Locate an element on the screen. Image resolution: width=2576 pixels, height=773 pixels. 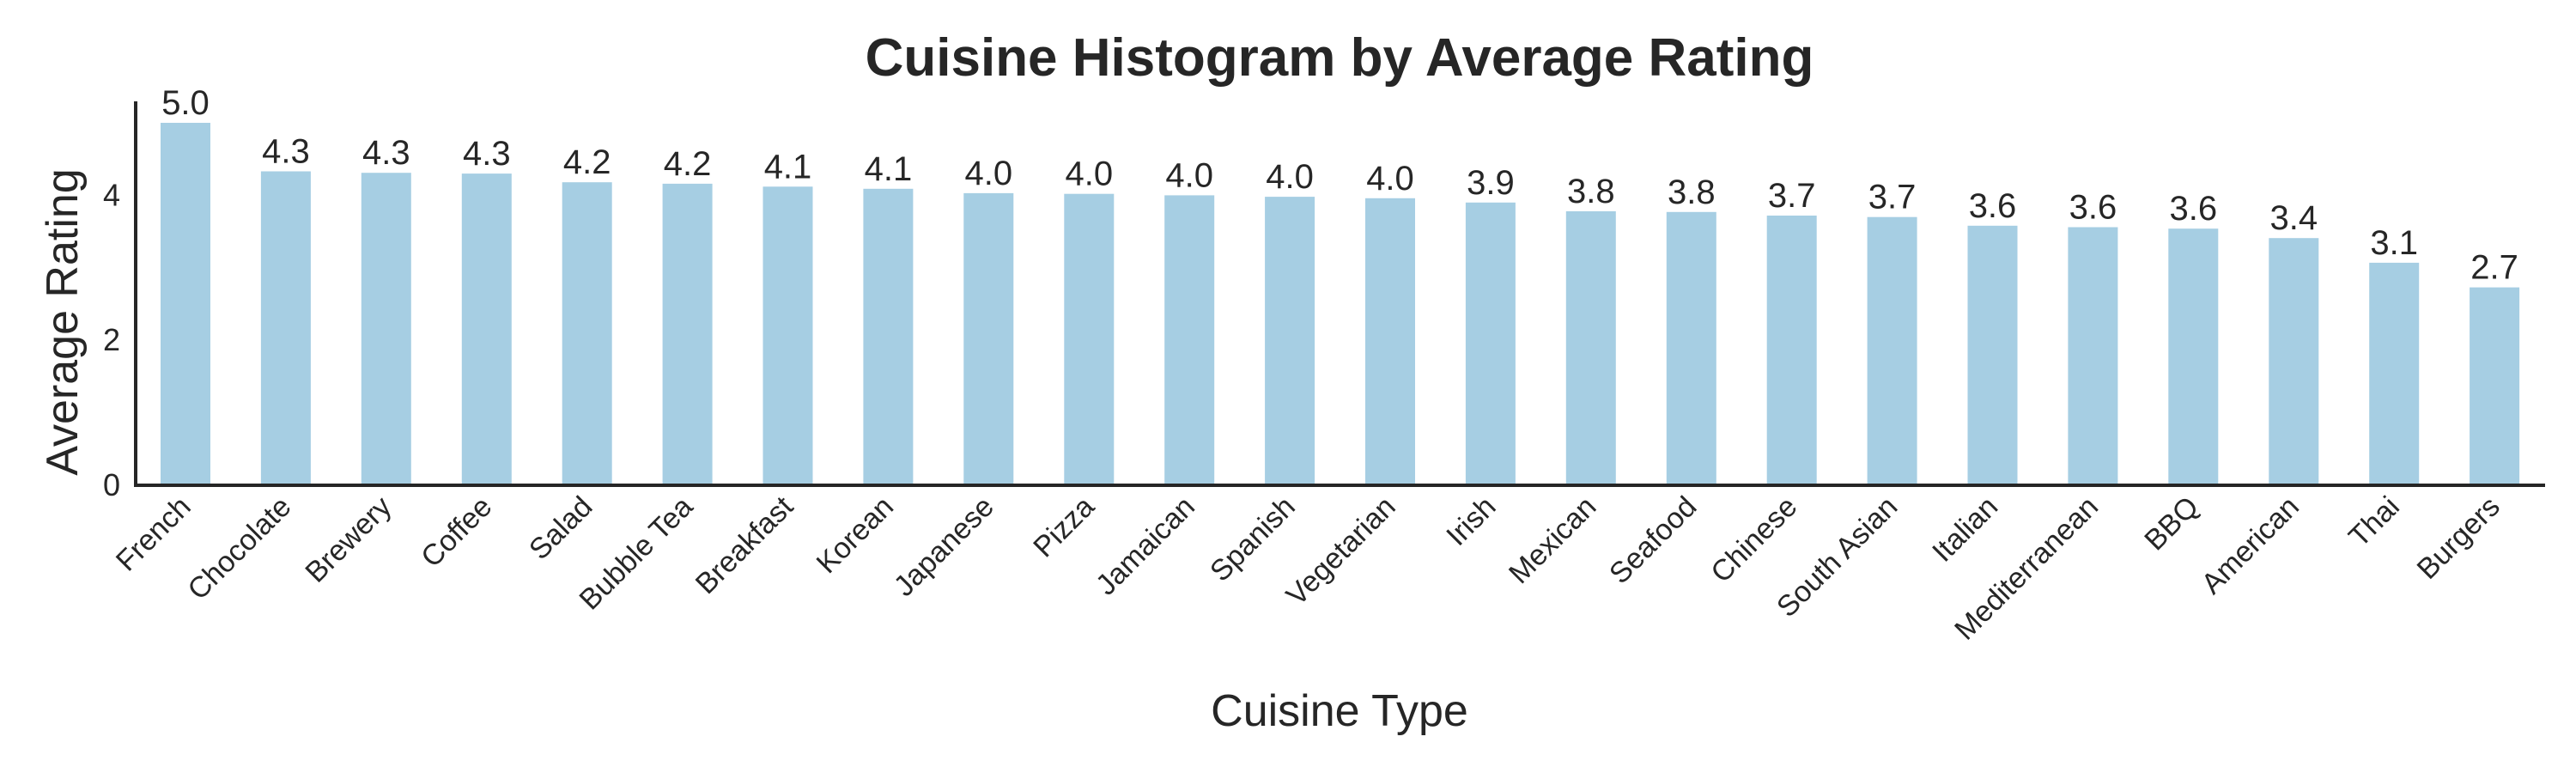
bar-american is located at coordinates (2294, 361).